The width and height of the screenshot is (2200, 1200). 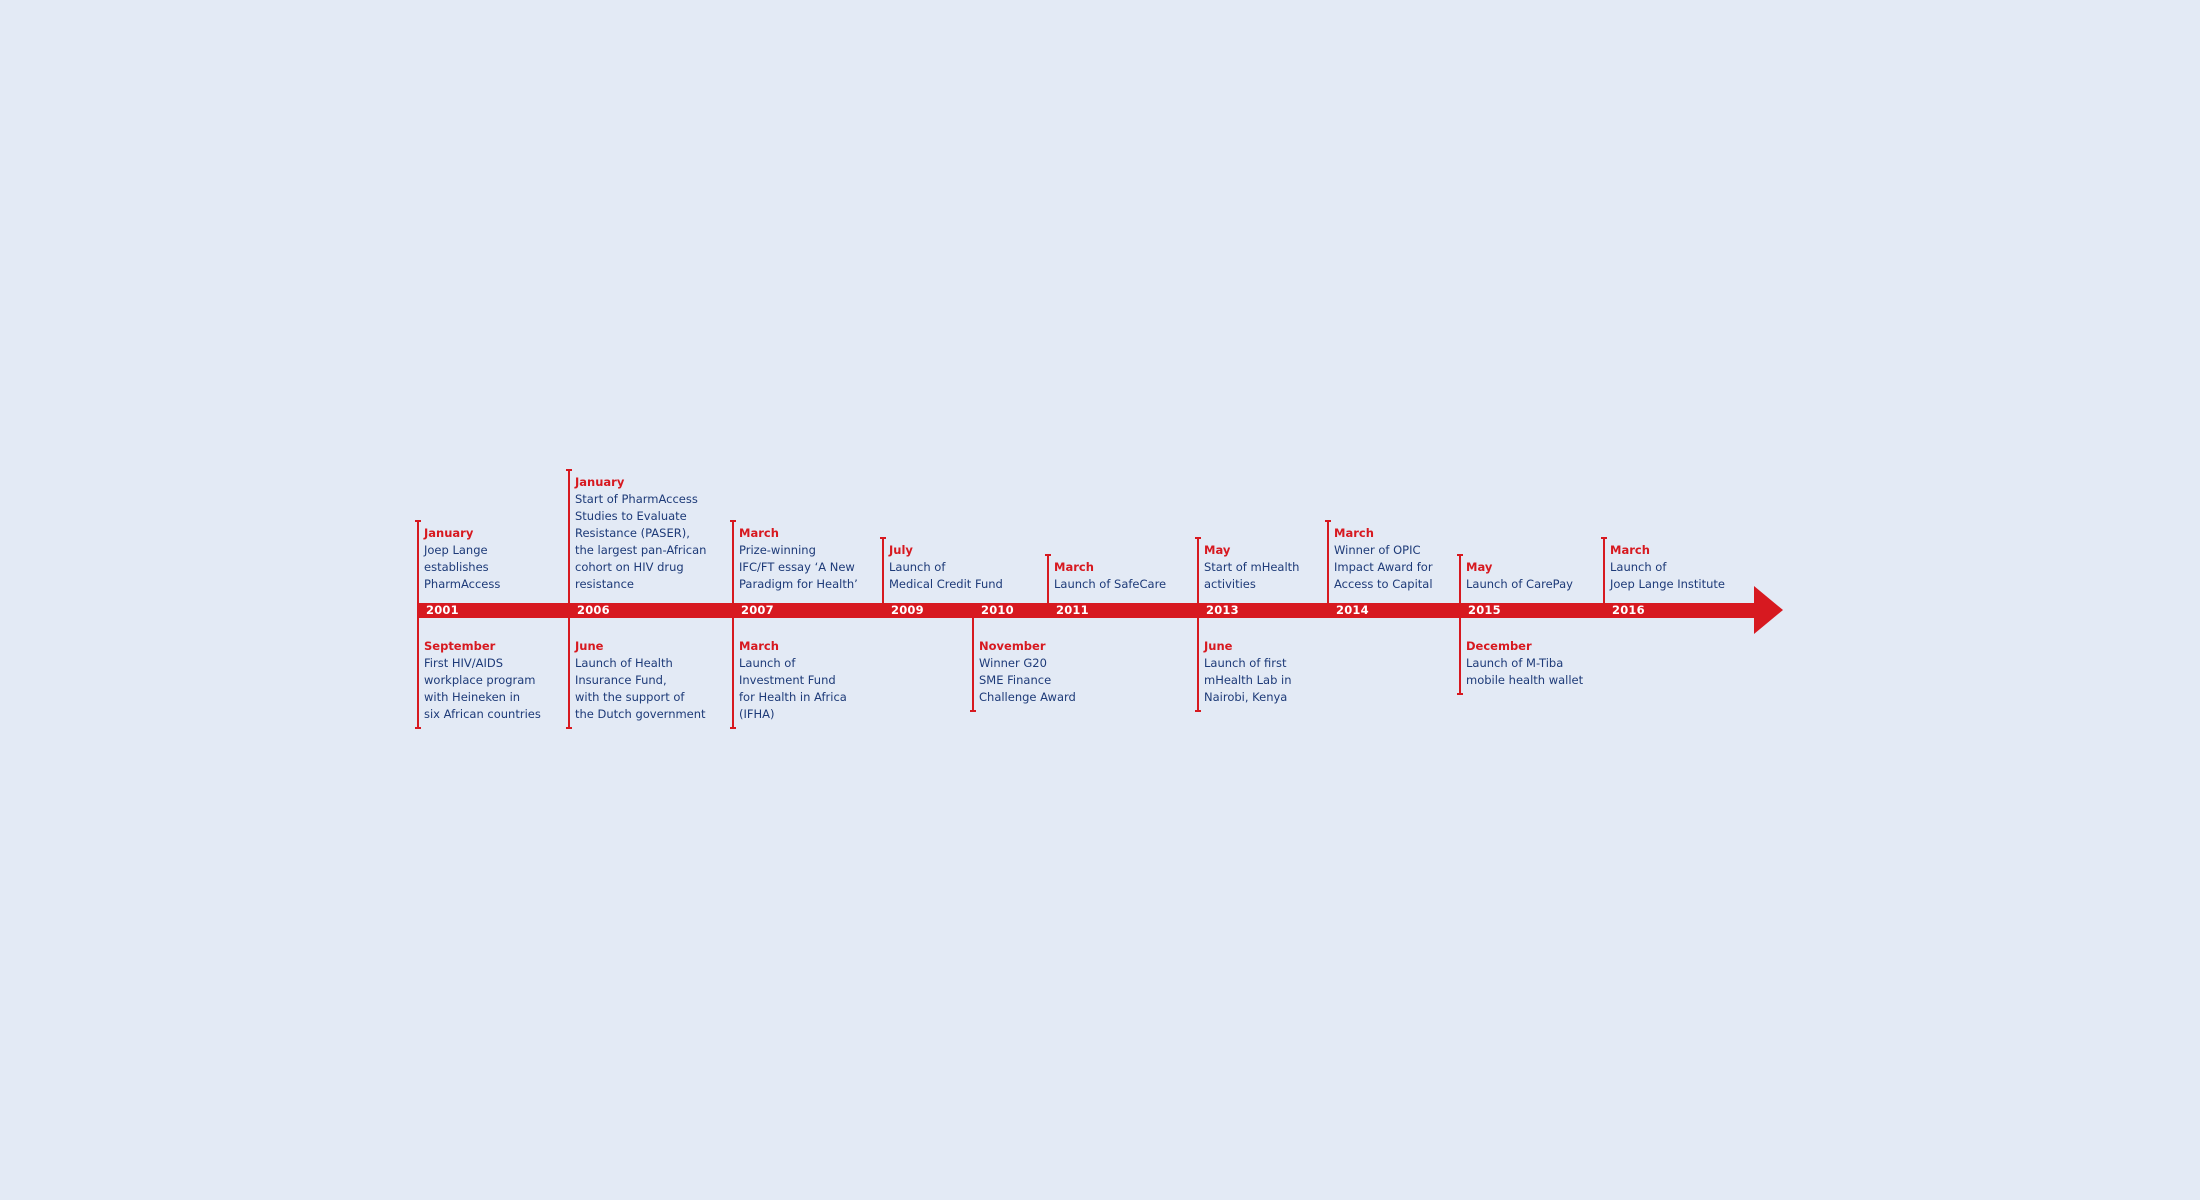 I want to click on event-description-line: Launch of CarePay, so click(x=1519, y=584).